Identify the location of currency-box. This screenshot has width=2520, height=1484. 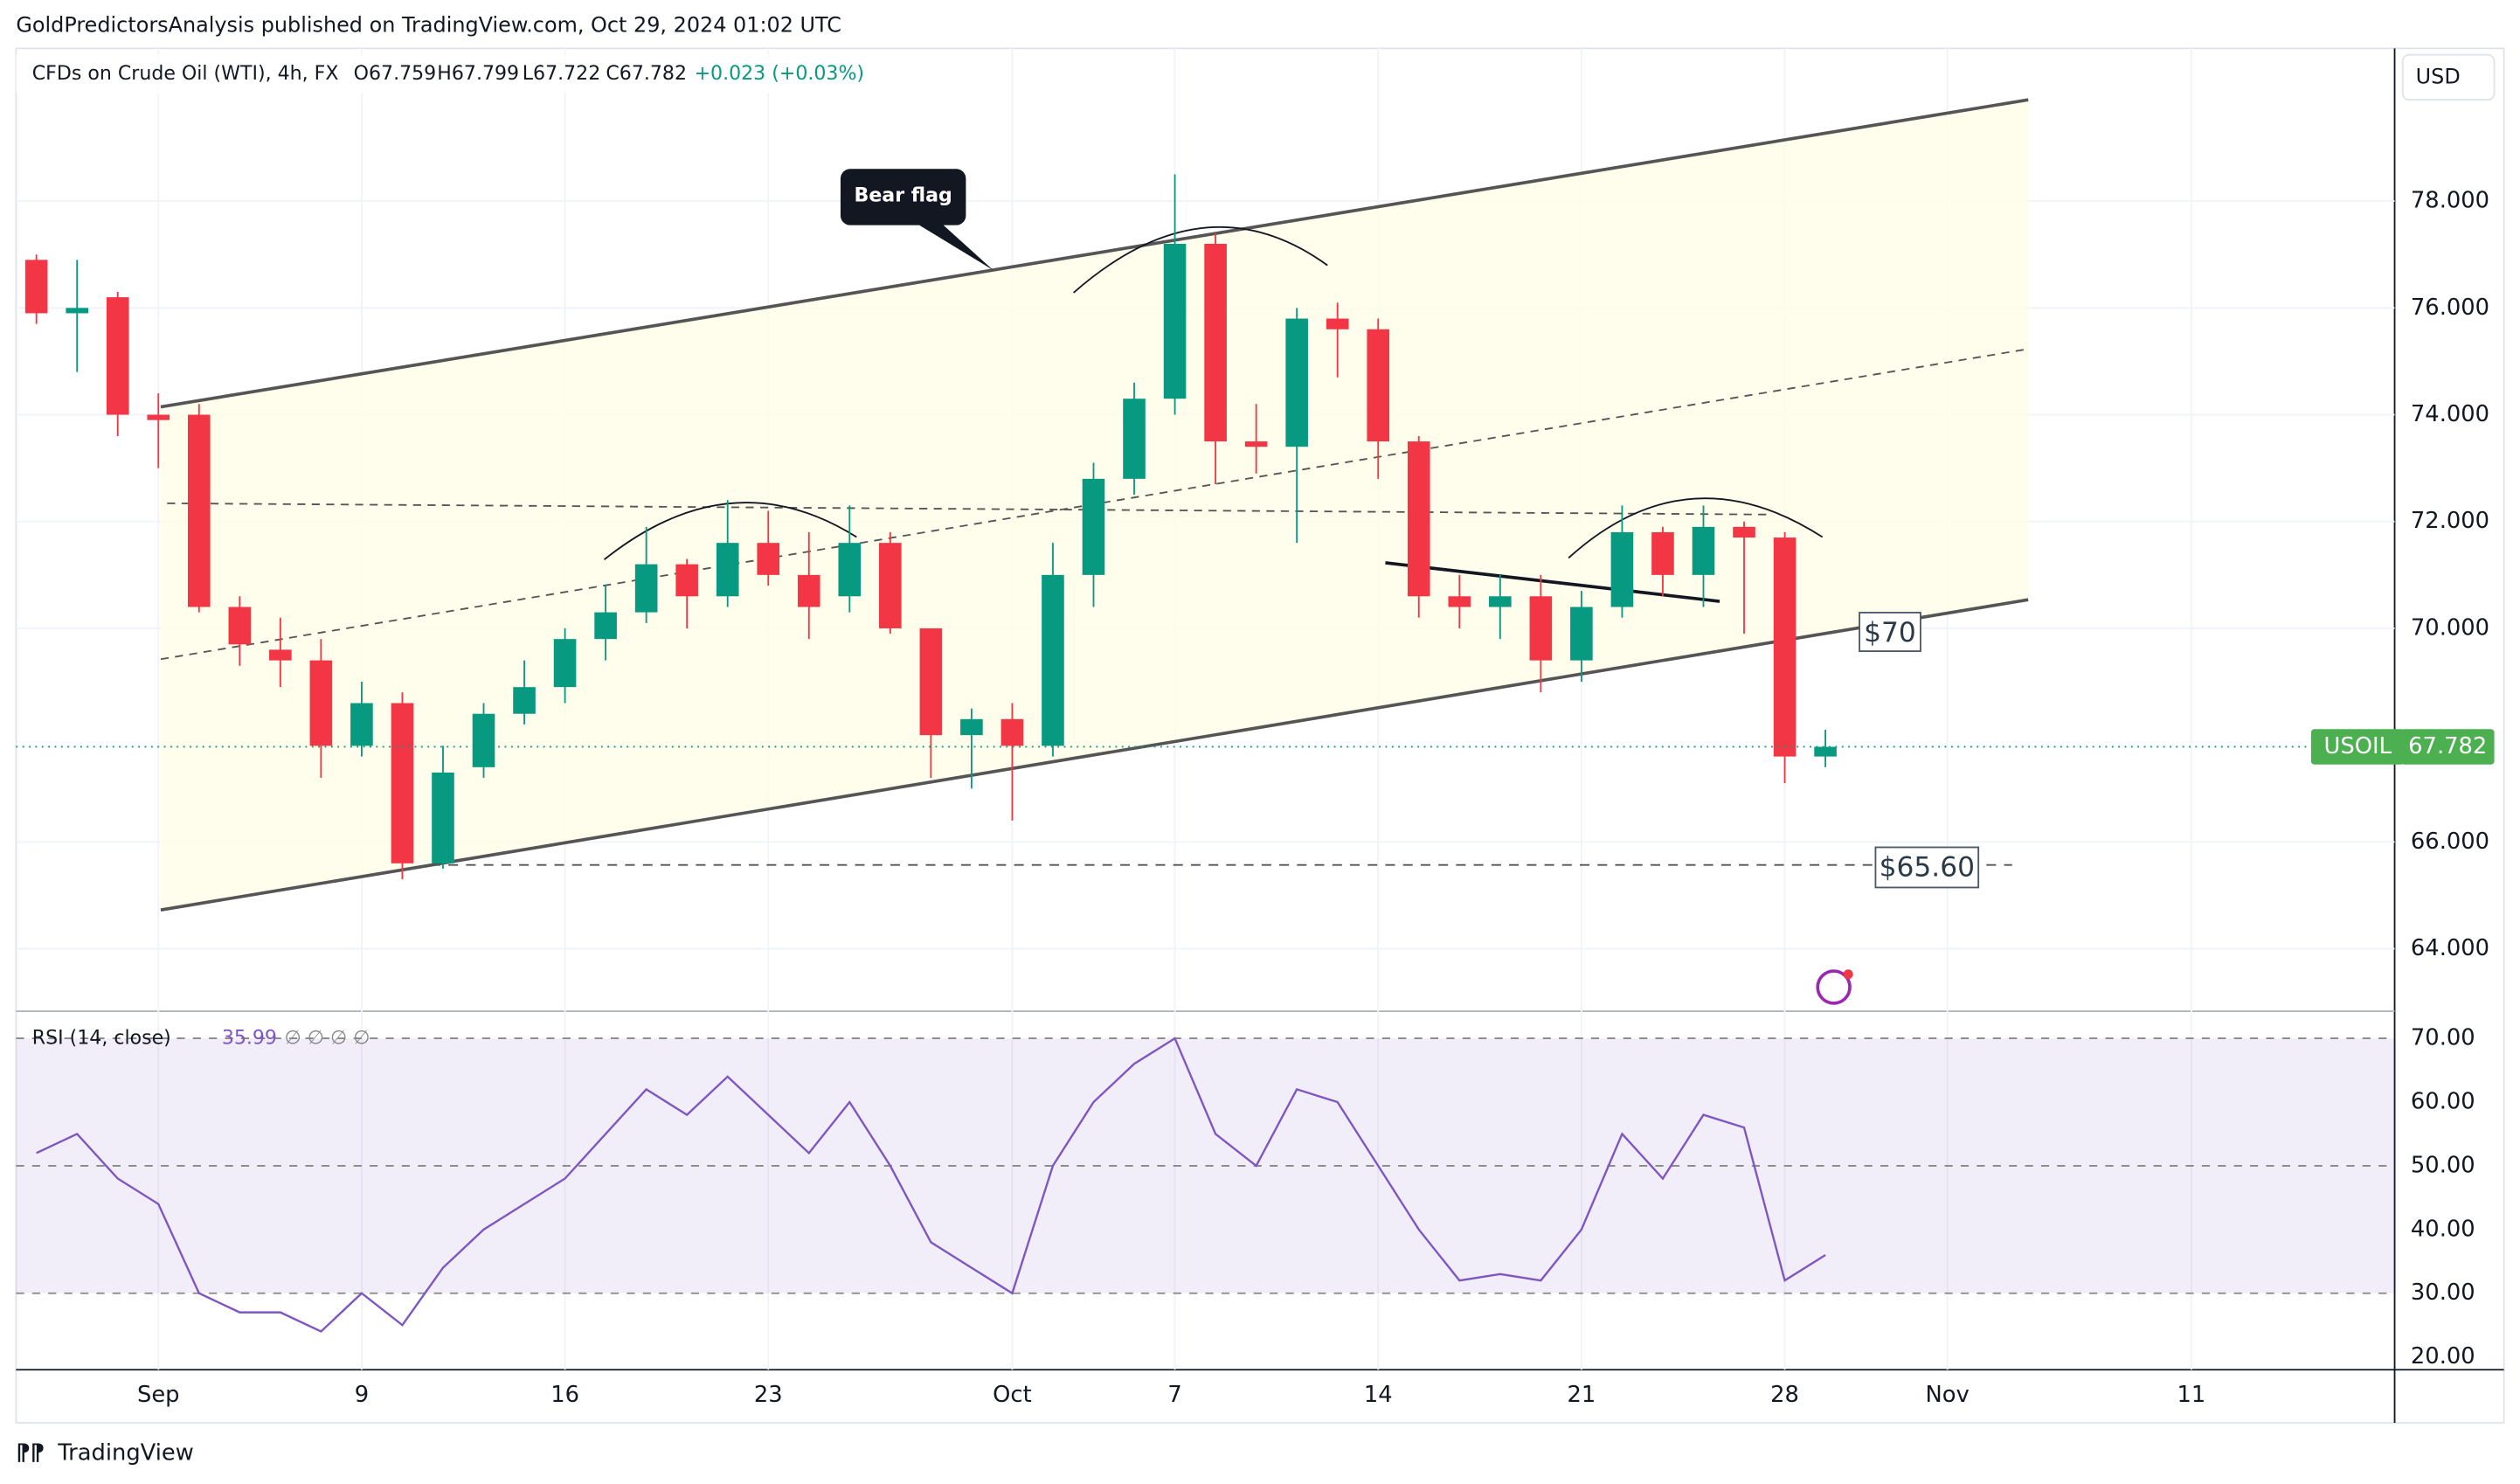
(2448, 77).